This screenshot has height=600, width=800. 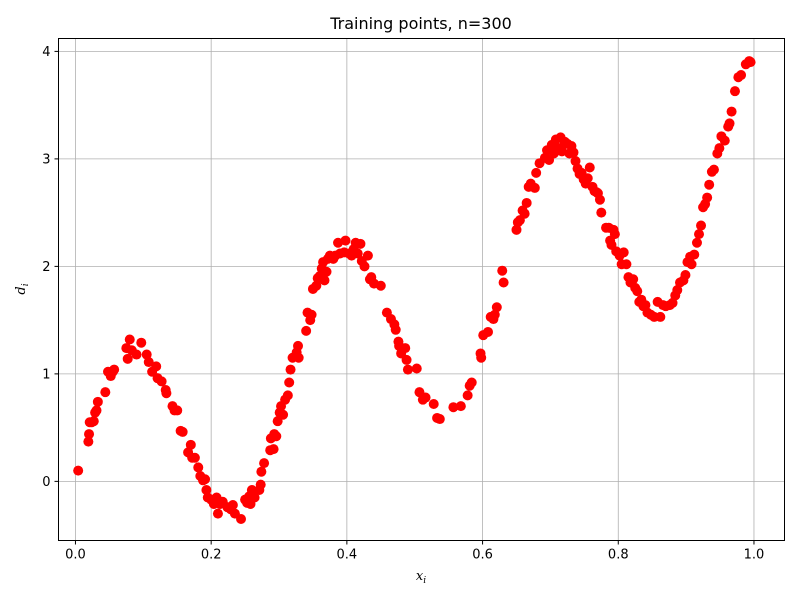 I want to click on y-tick-label: 4, so click(x=46, y=52).